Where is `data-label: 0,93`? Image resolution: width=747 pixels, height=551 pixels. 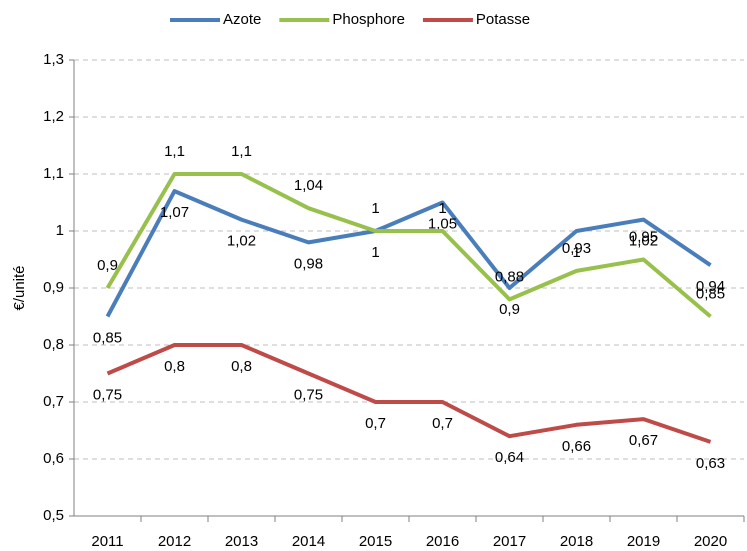
data-label: 0,93 is located at coordinates (576, 248).